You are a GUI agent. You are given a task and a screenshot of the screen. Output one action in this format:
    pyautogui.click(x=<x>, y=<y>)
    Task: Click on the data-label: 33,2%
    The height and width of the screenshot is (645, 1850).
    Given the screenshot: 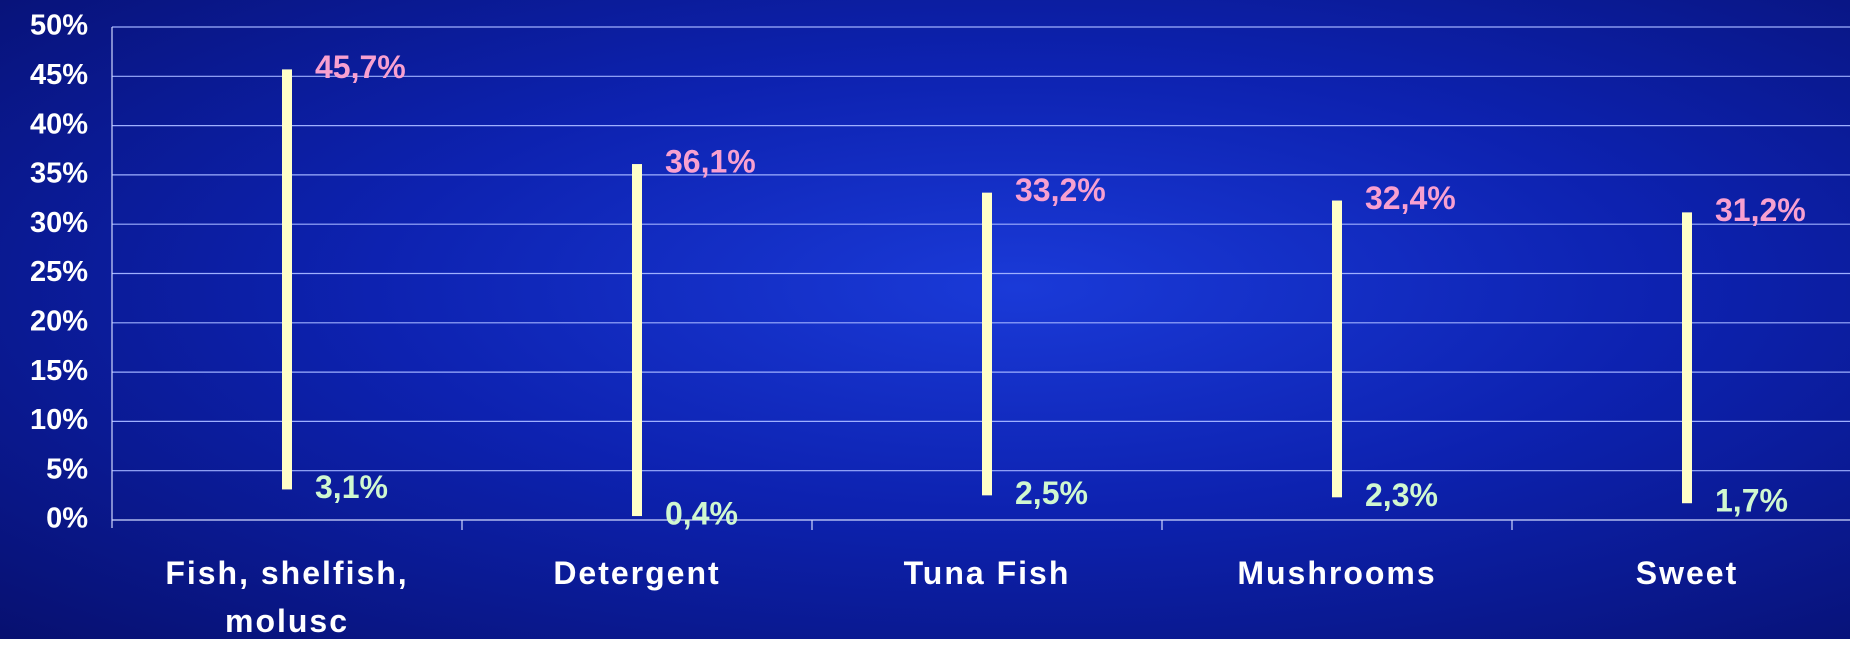 What is the action you would take?
    pyautogui.click(x=1060, y=190)
    